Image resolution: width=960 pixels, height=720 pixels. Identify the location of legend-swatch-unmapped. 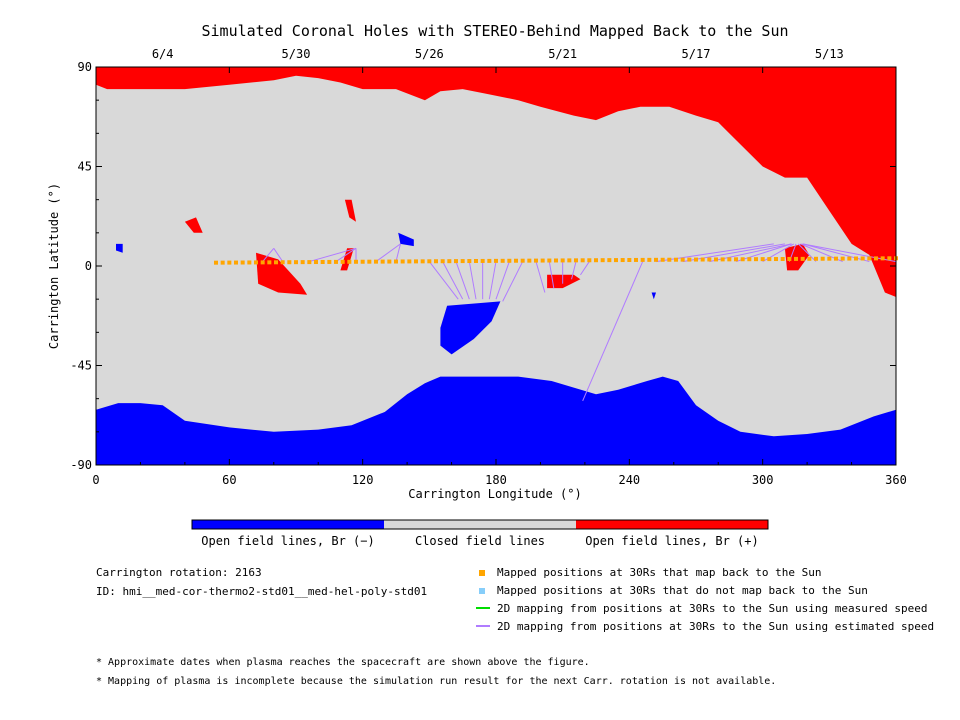
(482, 591).